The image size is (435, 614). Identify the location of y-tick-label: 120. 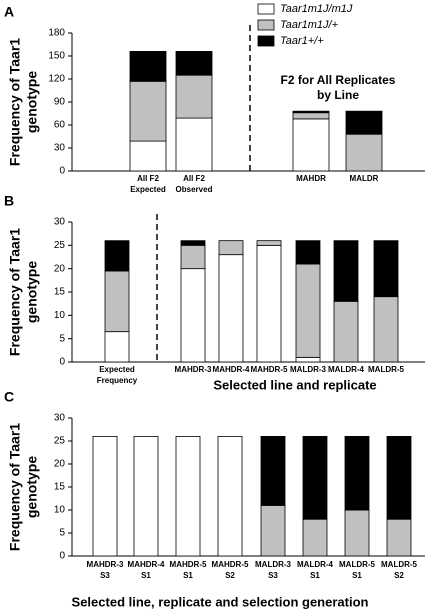
(56, 79).